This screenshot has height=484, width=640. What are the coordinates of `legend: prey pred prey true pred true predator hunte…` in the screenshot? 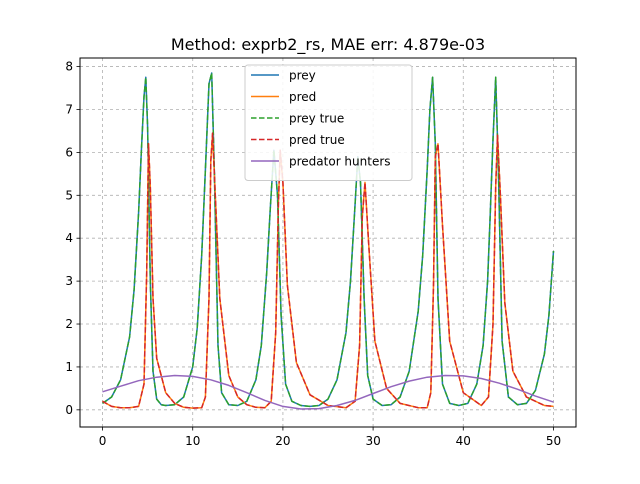 It's located at (328, 122).